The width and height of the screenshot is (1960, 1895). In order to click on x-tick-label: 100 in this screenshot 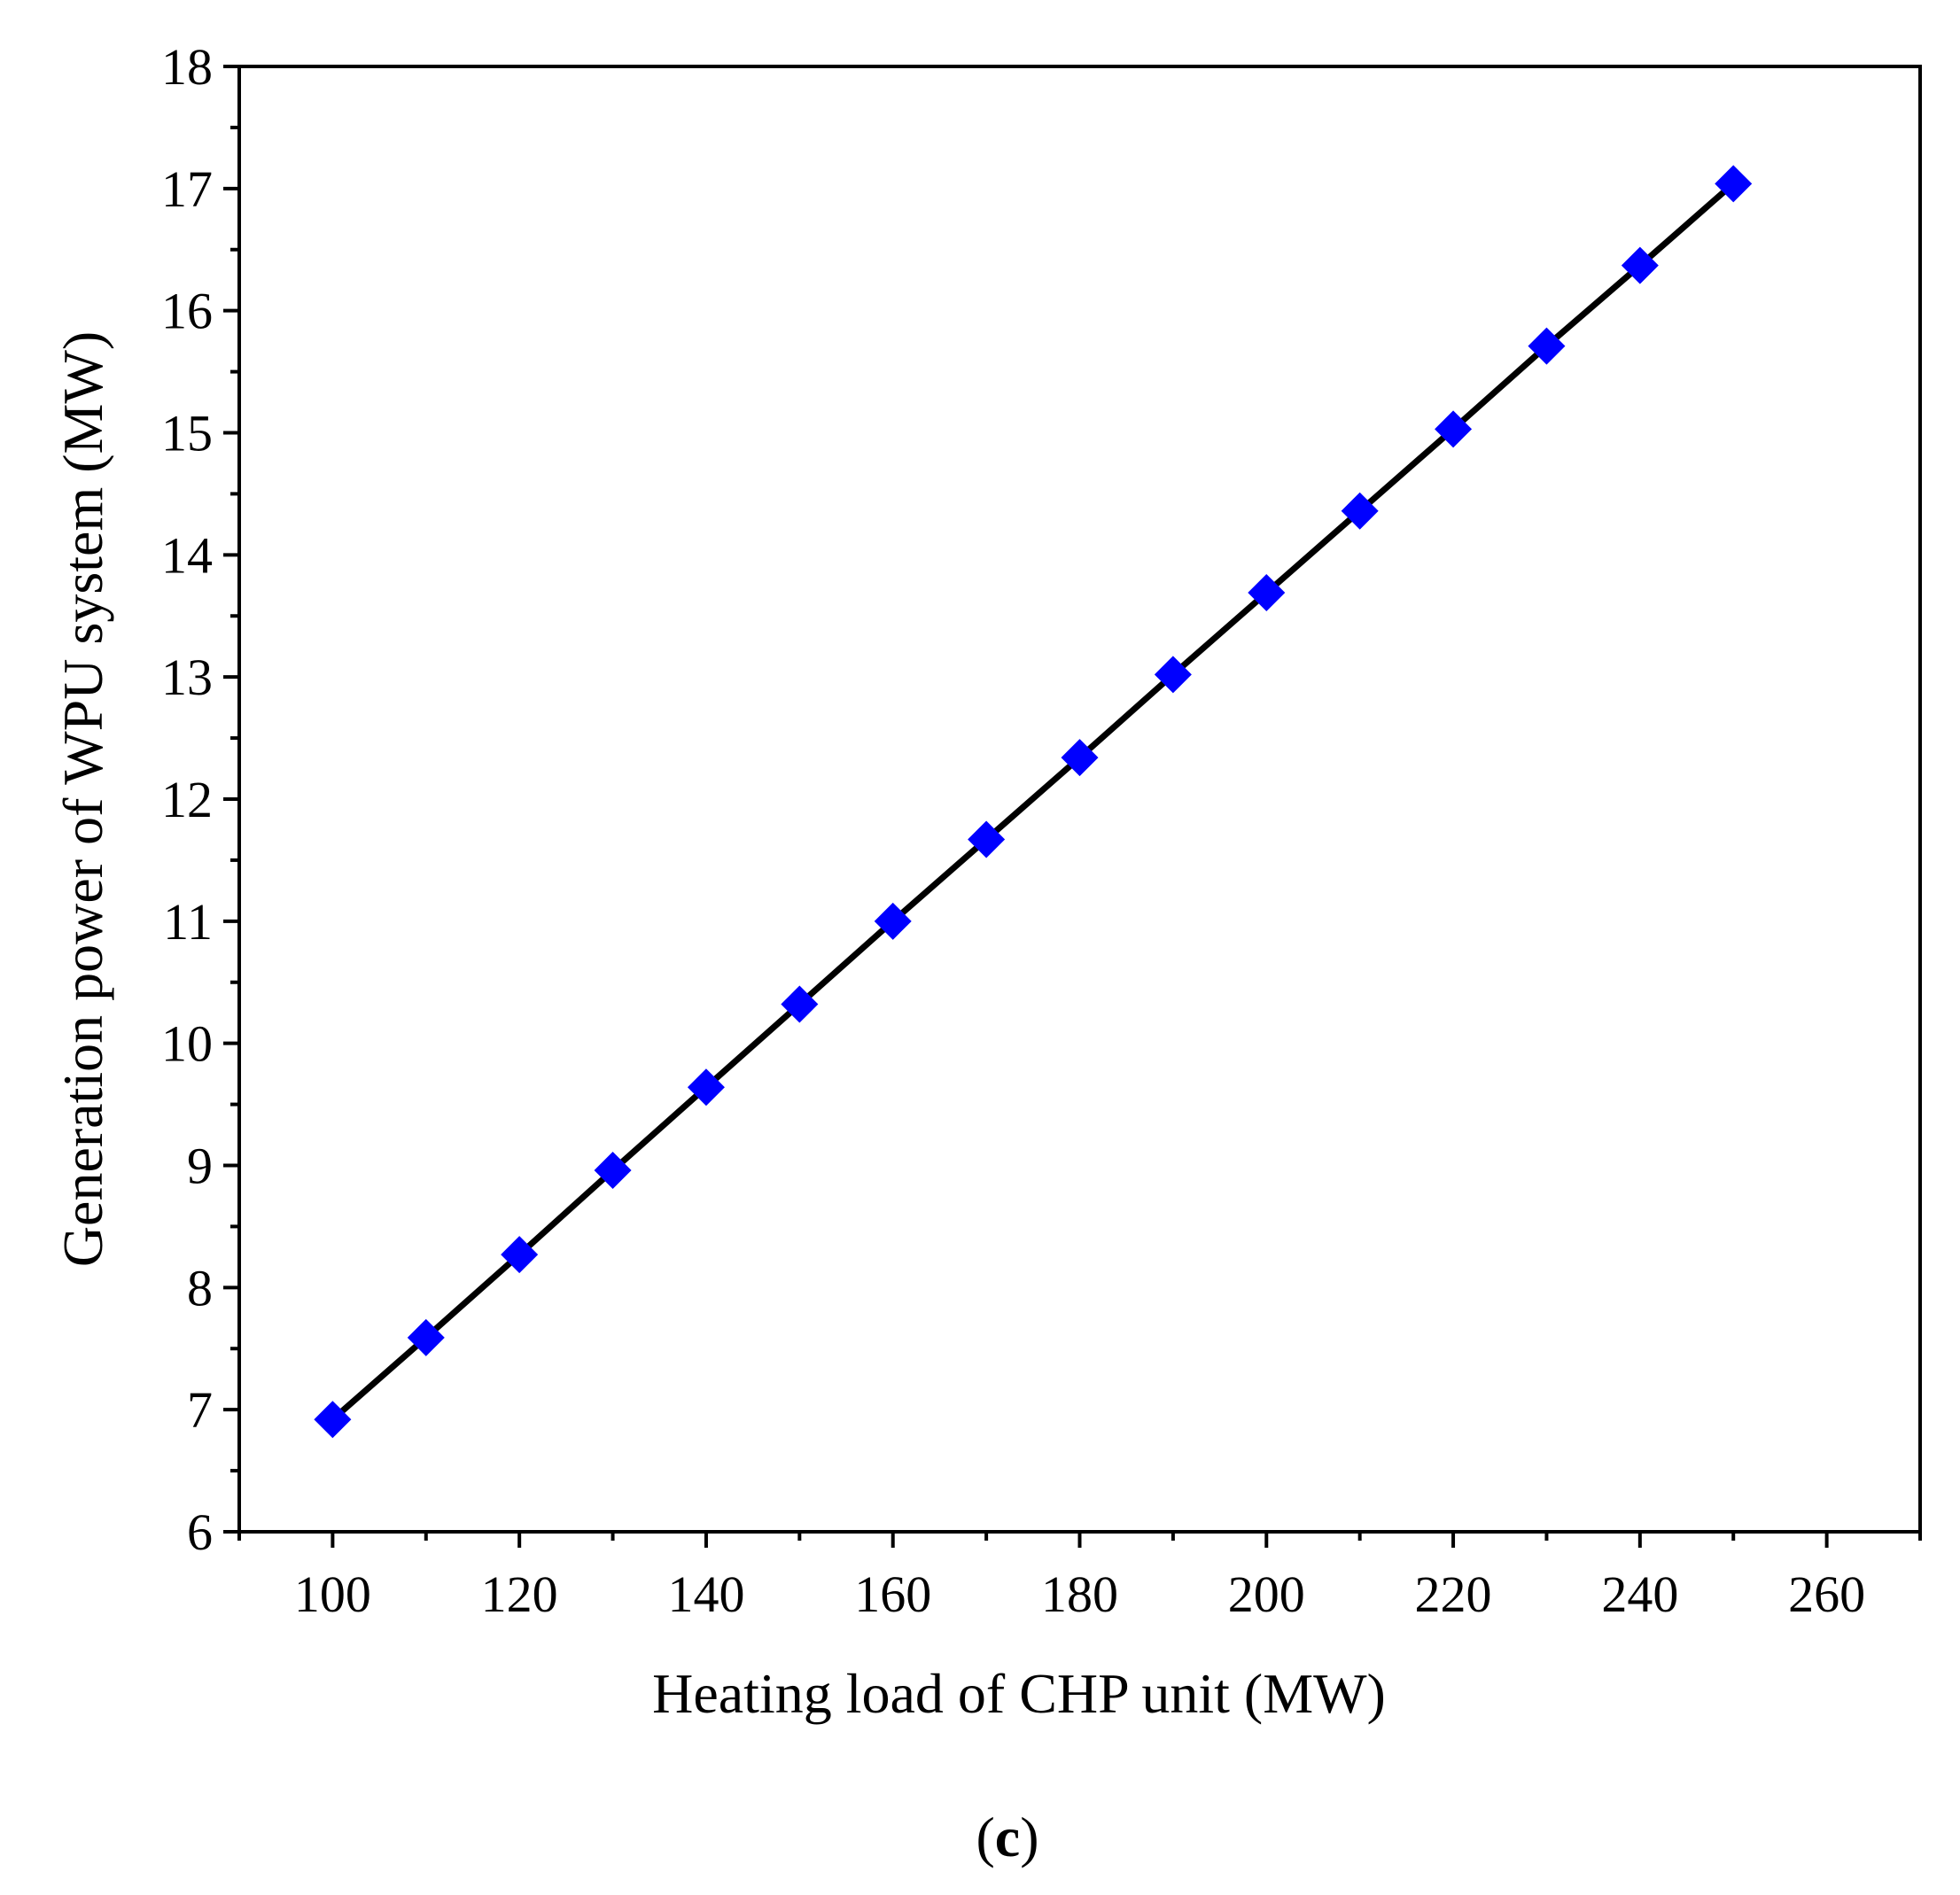, I will do `click(332, 1594)`.